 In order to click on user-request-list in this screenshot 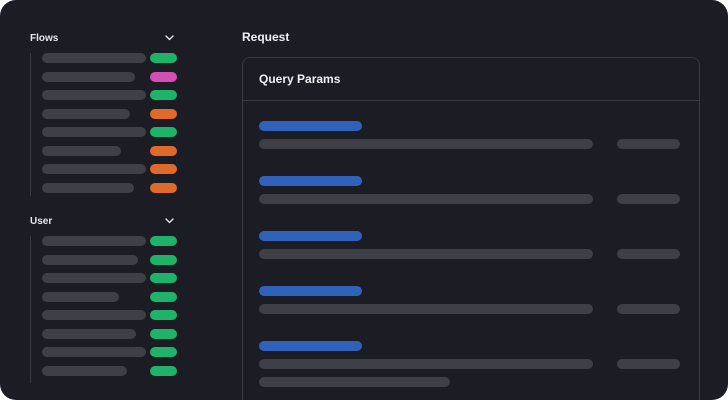, I will do `click(104, 309)`.